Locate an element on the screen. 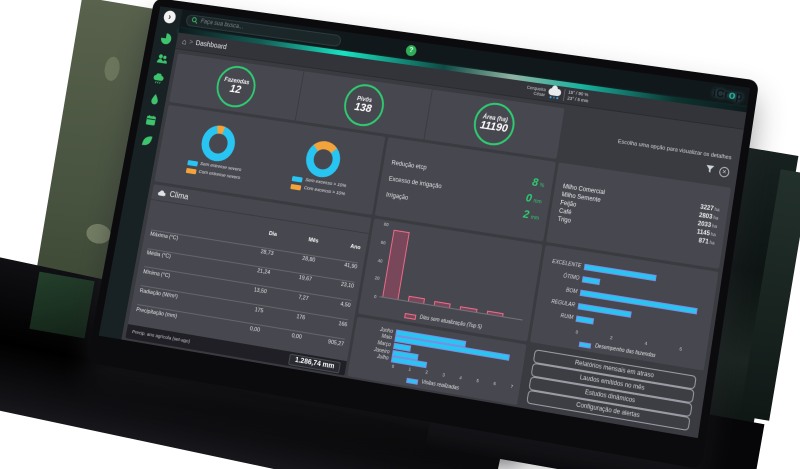 The width and height of the screenshot is (800, 469). hbar-rows: EXCELENTE ÓTIMO BOM REGULAR RUIM is located at coordinates (625, 300).